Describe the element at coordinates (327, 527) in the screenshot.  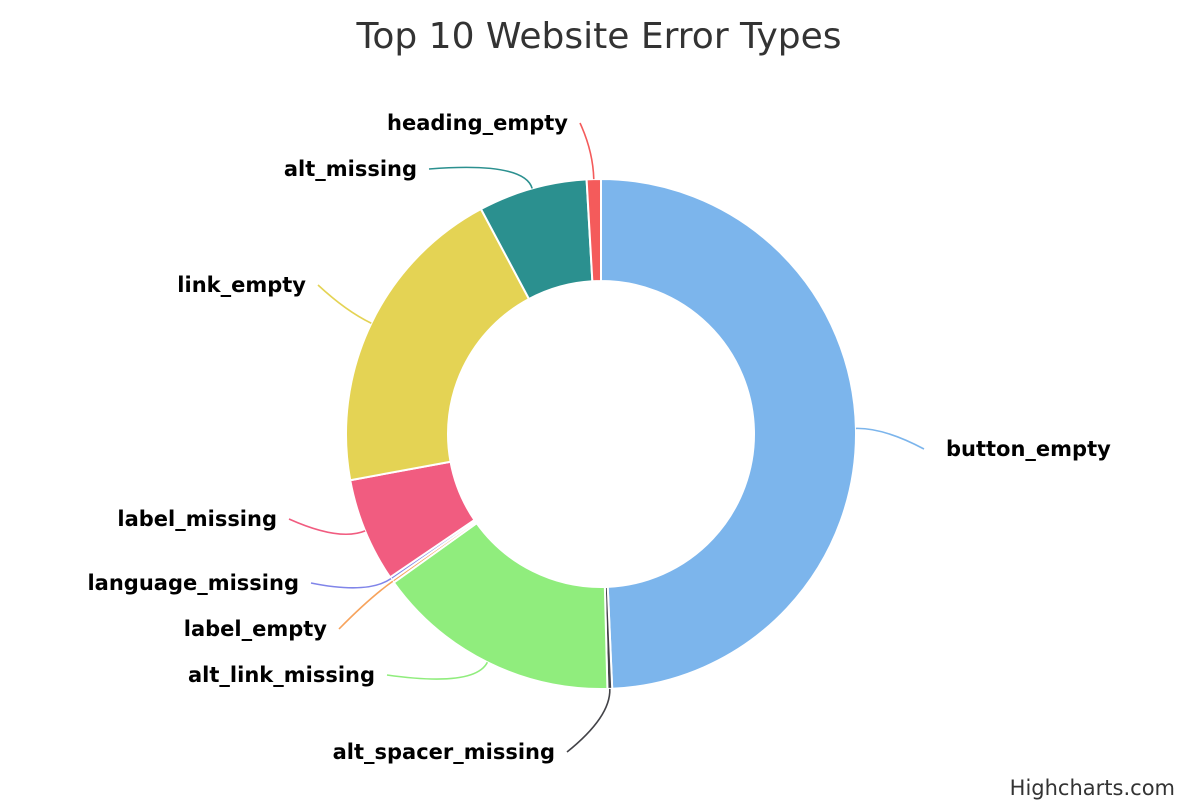
I see `connector-label-missing` at that location.